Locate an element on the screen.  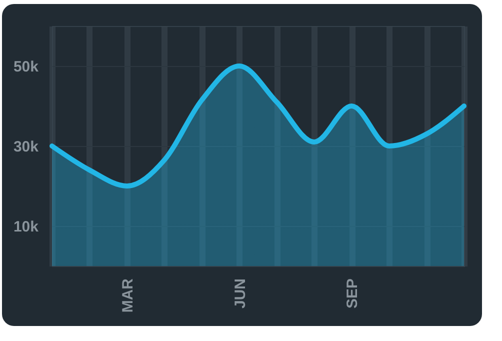
x-tick-label: SEP is located at coordinates (353, 293).